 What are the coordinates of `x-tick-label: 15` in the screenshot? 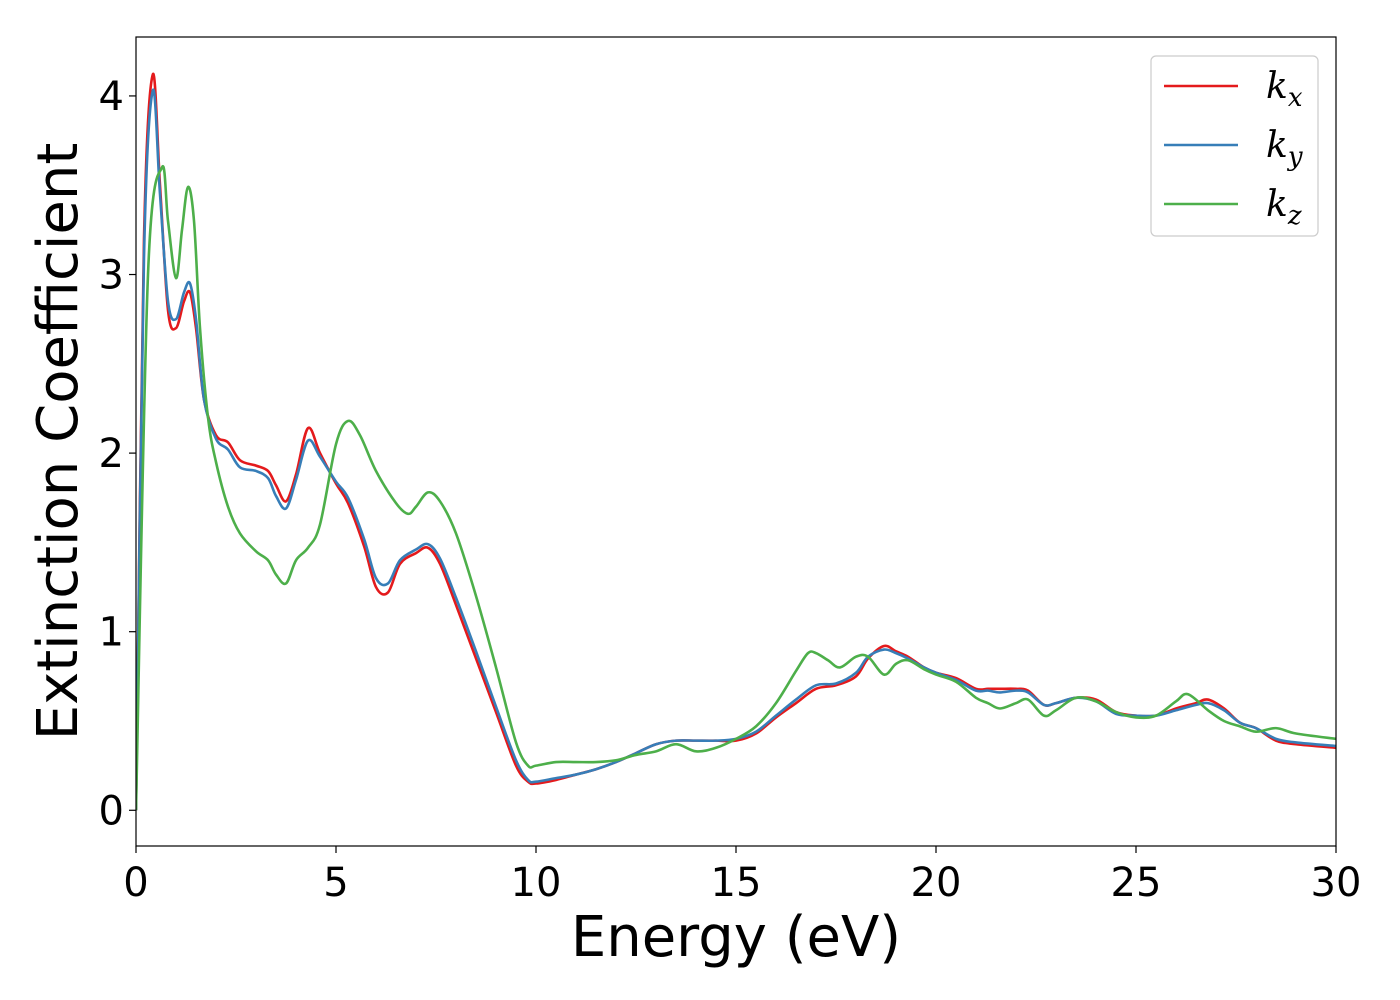 It's located at (736, 883).